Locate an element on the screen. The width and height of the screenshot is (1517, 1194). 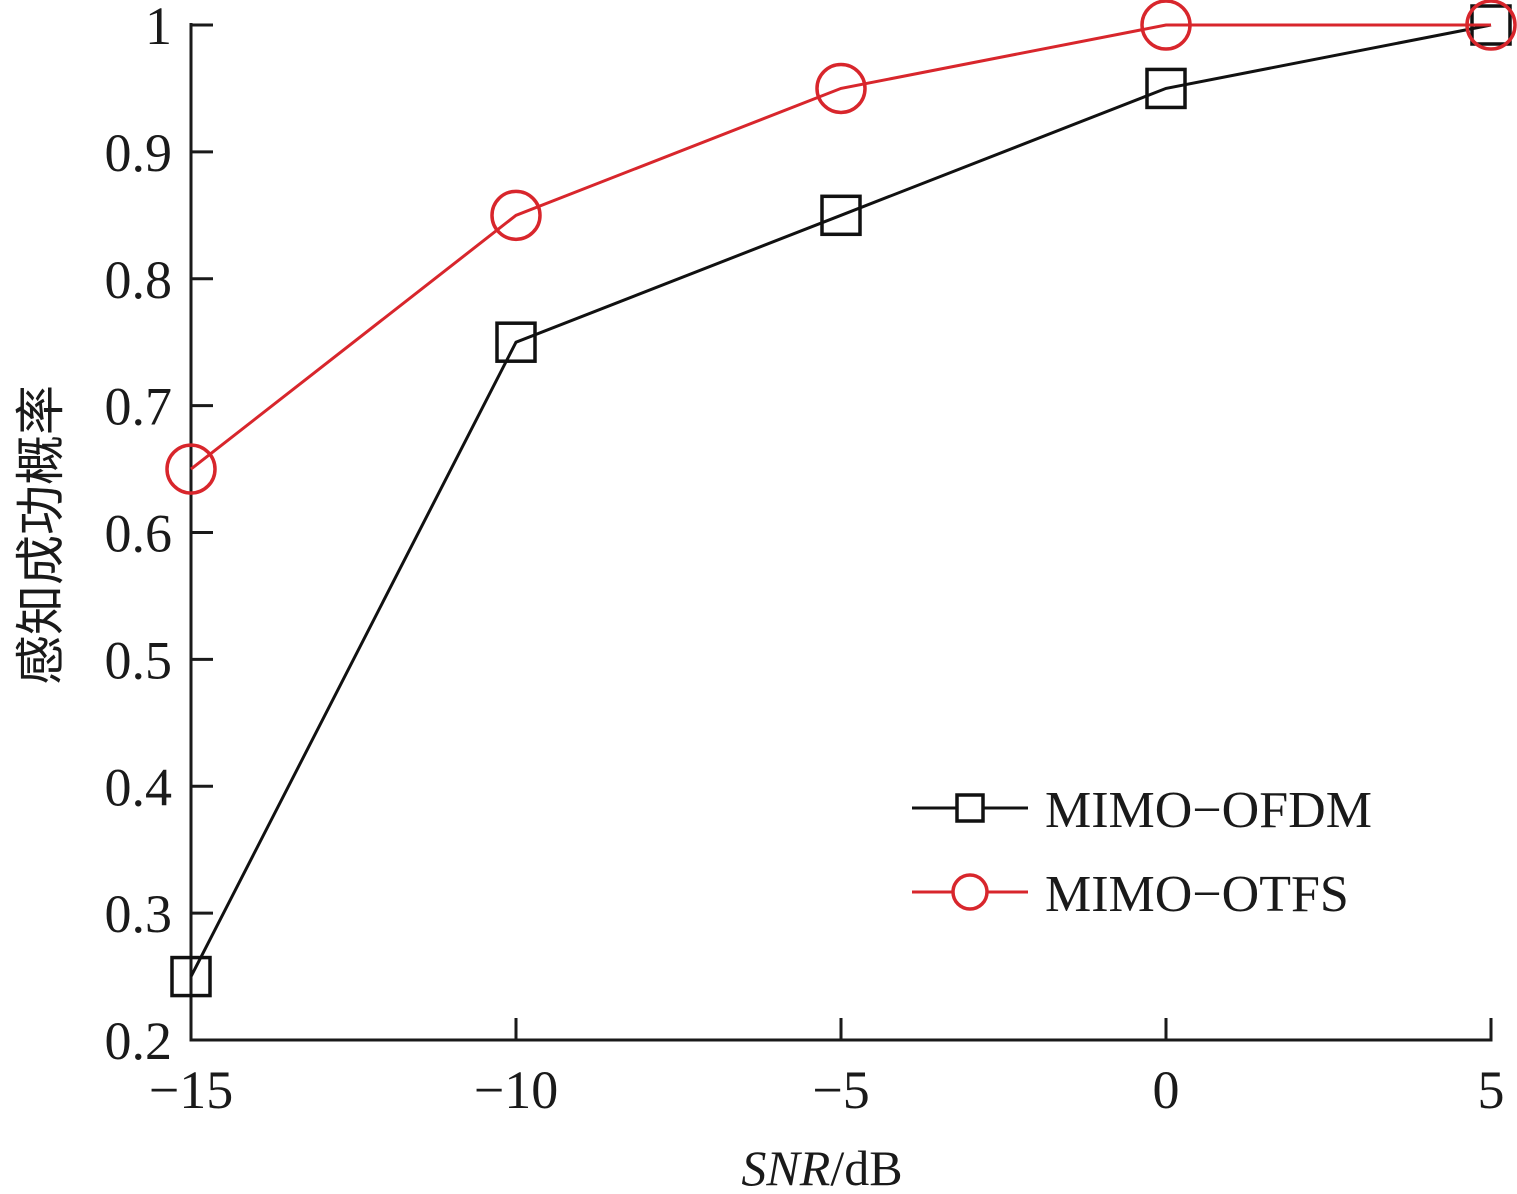
y-tick-label: 0.3 is located at coordinates (139, 914).